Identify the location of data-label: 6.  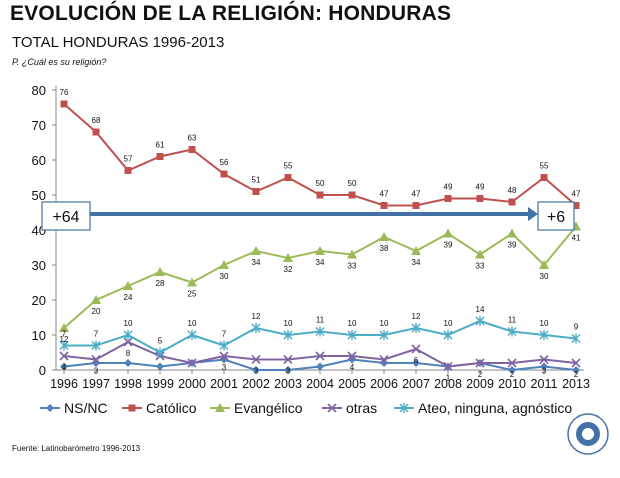
(416, 360).